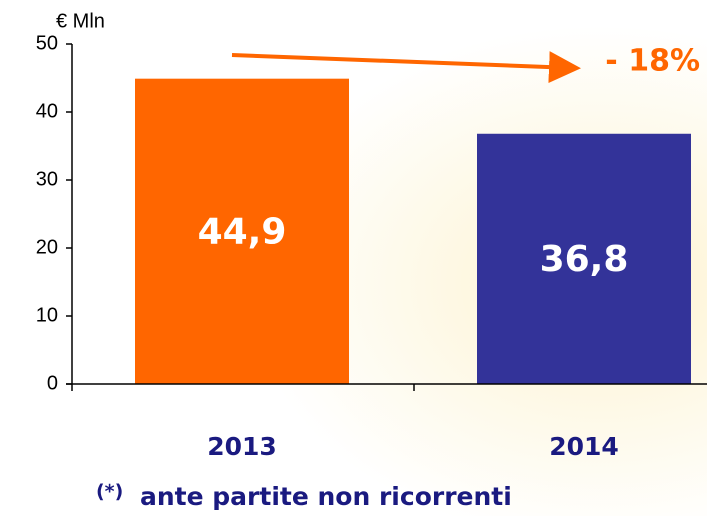 The width and height of the screenshot is (707, 516). What do you see at coordinates (242, 446) in the screenshot?
I see `x-tick-label: 2013` at bounding box center [242, 446].